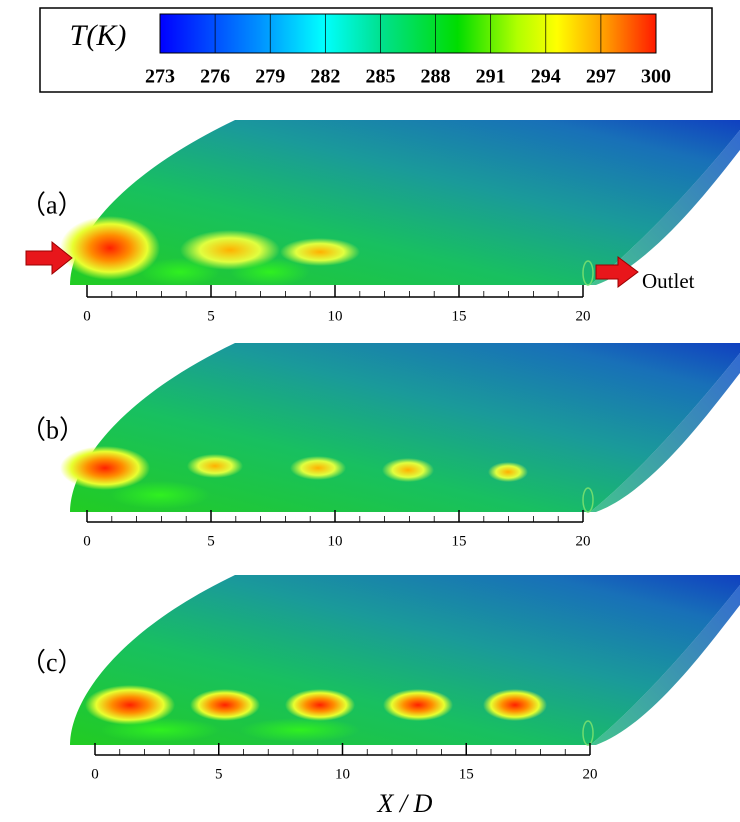 The width and height of the screenshot is (740, 822). What do you see at coordinates (617, 272) in the screenshot?
I see `outlet-arrow` at bounding box center [617, 272].